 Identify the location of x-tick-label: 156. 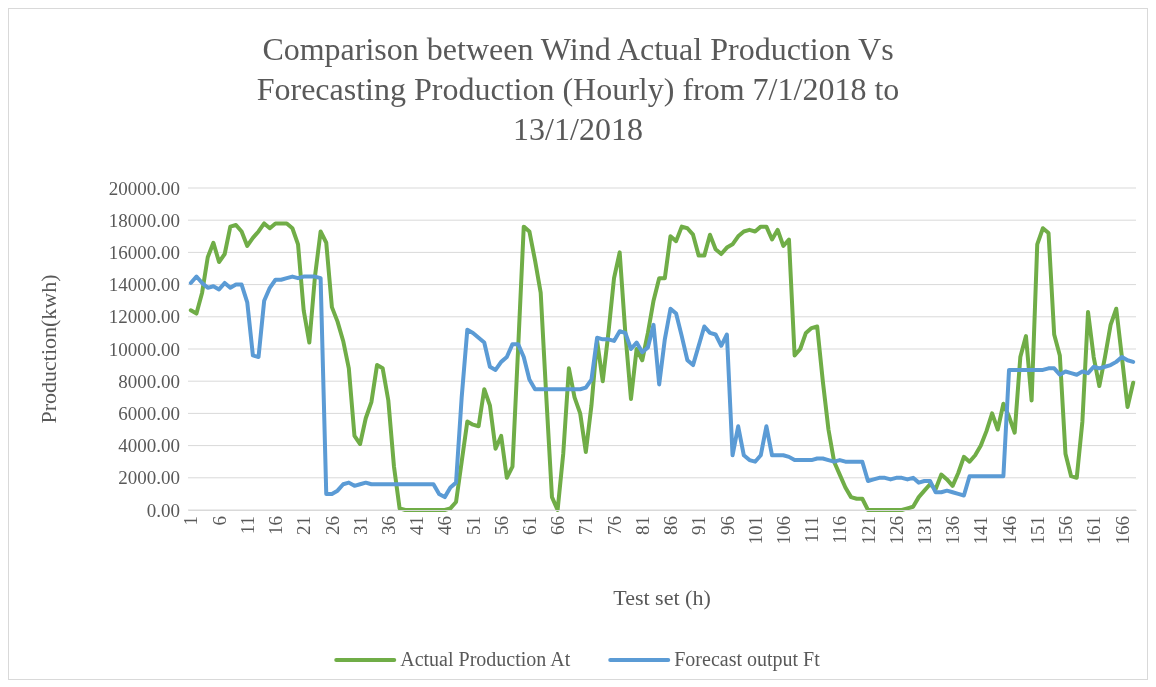
(1066, 530).